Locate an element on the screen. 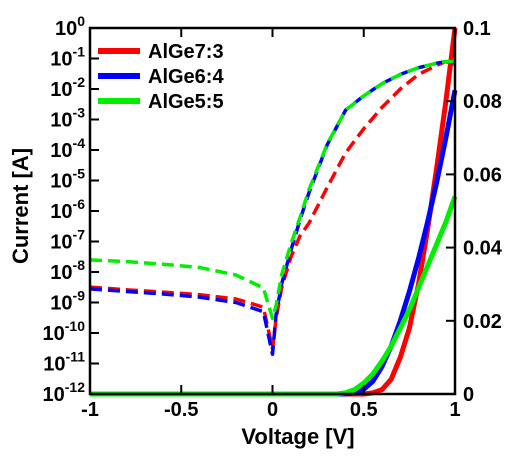 Image resolution: width=524 pixels, height=462 pixels. x-tick-label: 0.5 is located at coordinates (364, 410).